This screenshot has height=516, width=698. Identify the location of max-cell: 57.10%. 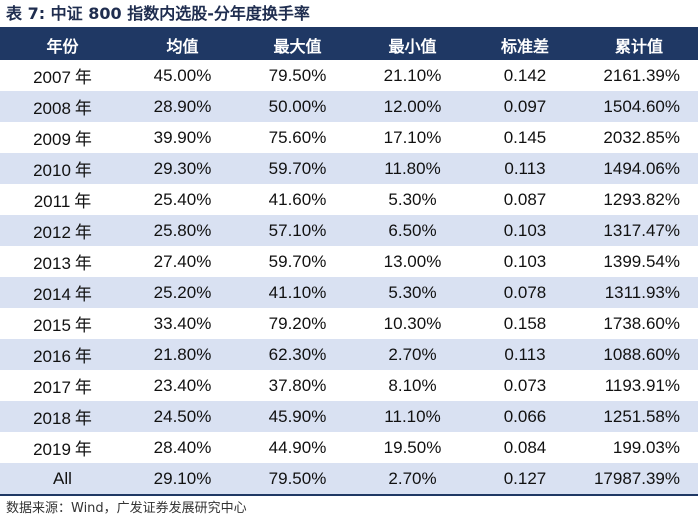
(297, 230).